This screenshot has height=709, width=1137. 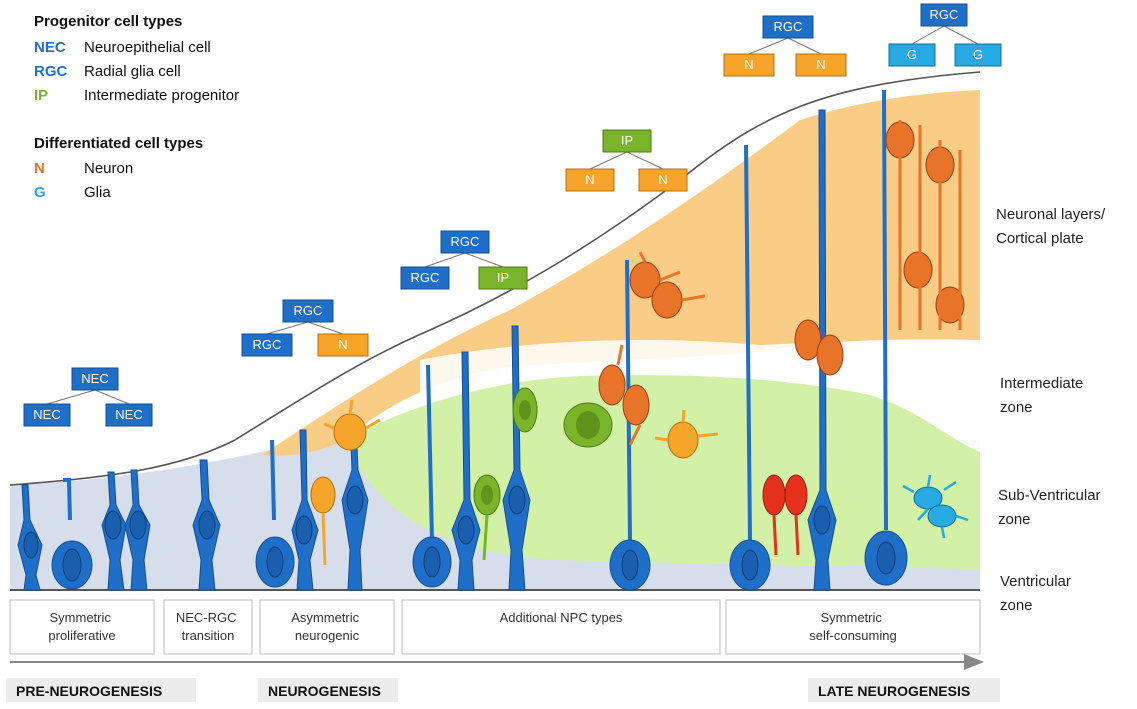 I want to click on lineage-child-g-label: G, so click(x=912, y=54).